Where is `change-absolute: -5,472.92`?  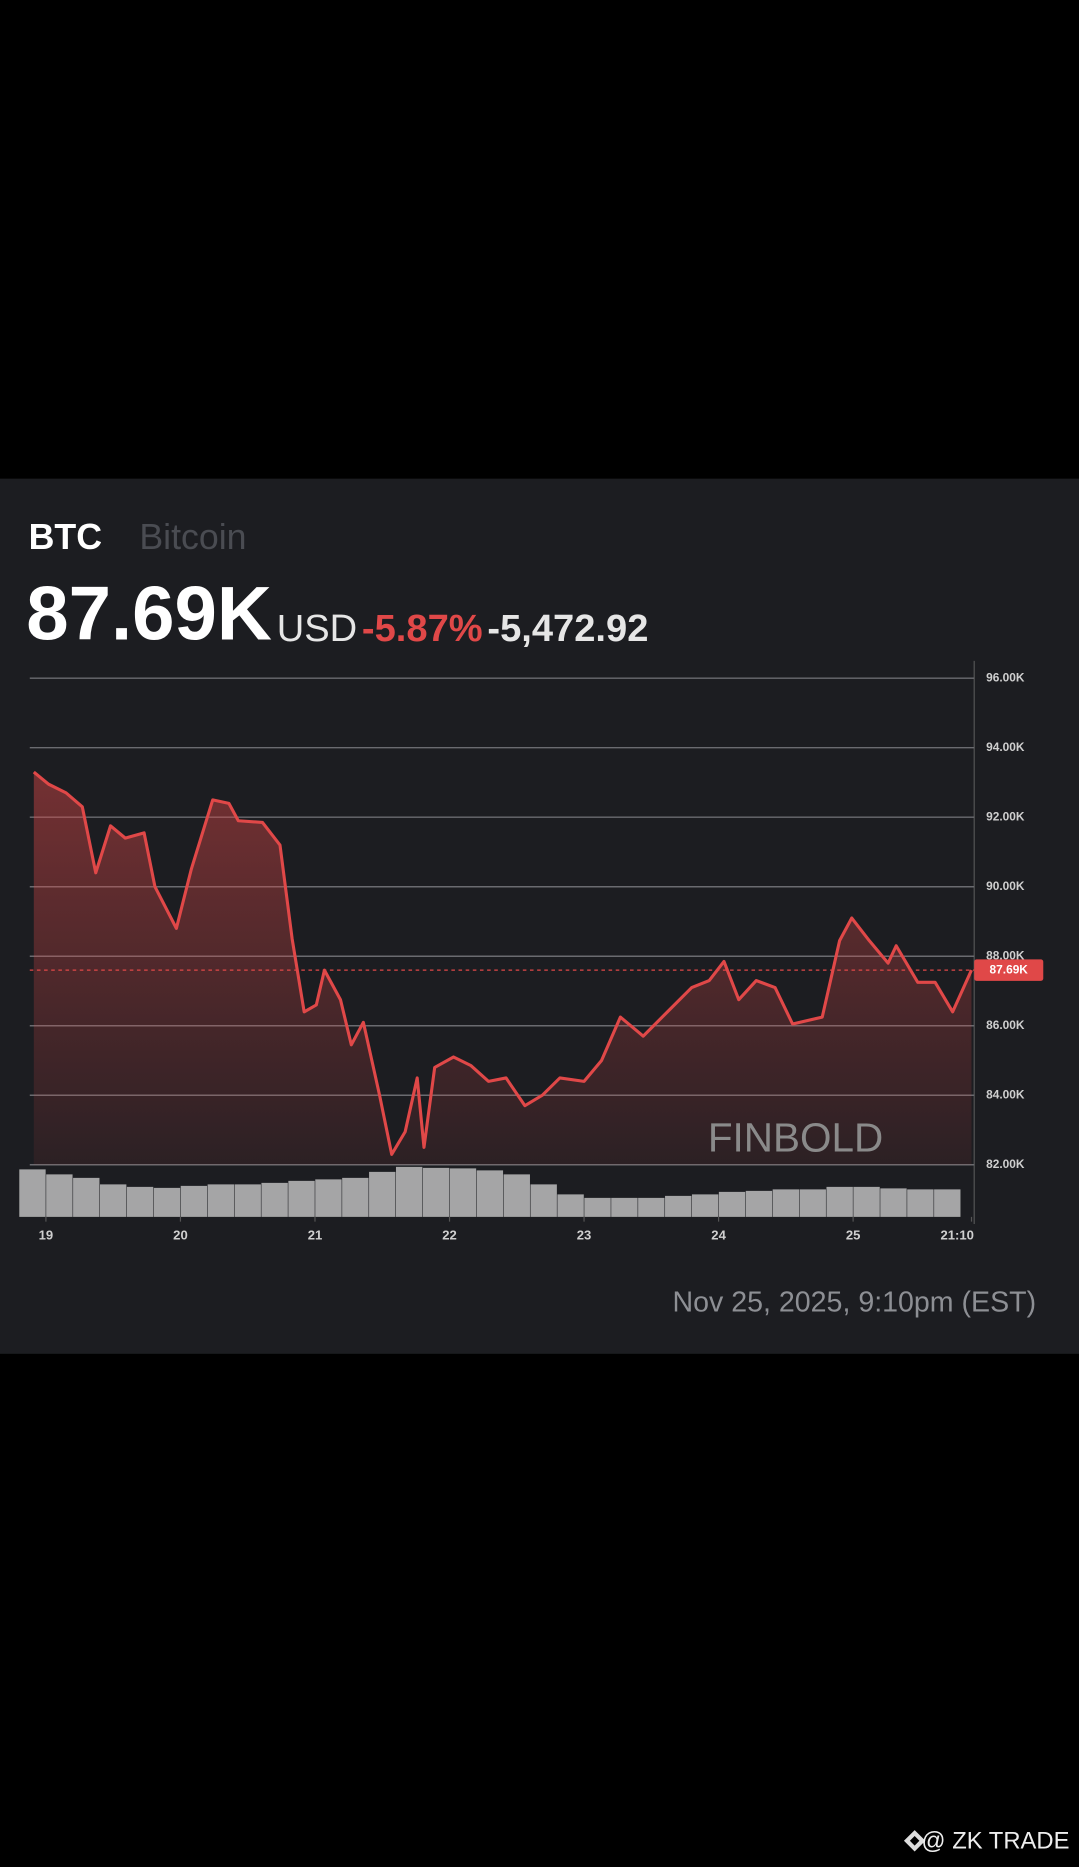
change-absolute: -5,472.92 is located at coordinates (567, 629).